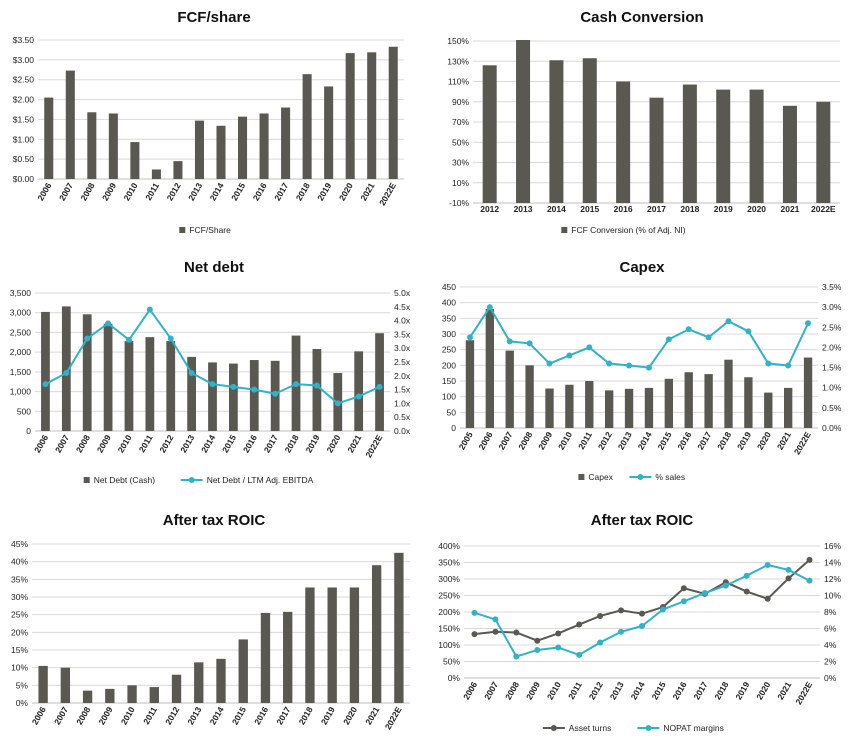 This screenshot has height=742, width=856. Describe the element at coordinates (449, 303) in the screenshot. I see `y-tick-label: 400` at that location.